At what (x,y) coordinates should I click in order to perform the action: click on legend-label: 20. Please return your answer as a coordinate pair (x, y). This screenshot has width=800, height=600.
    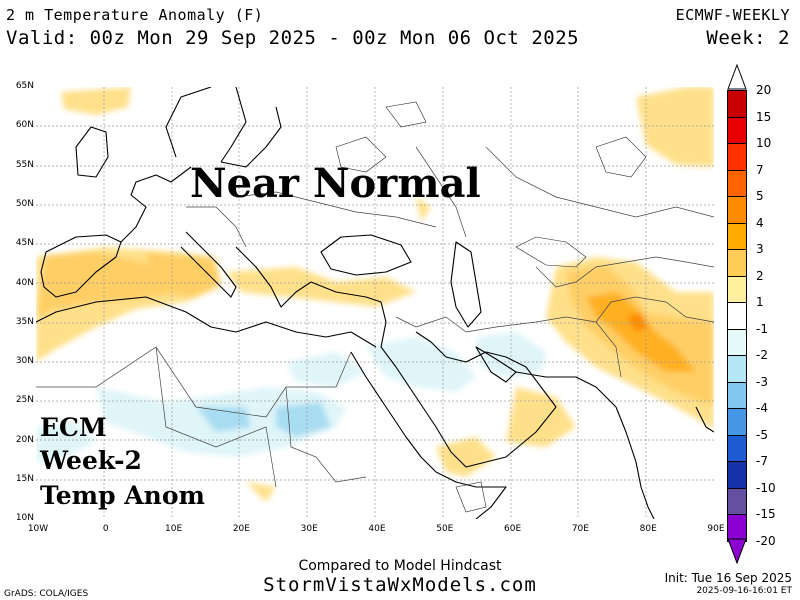
    Looking at the image, I should click on (764, 90).